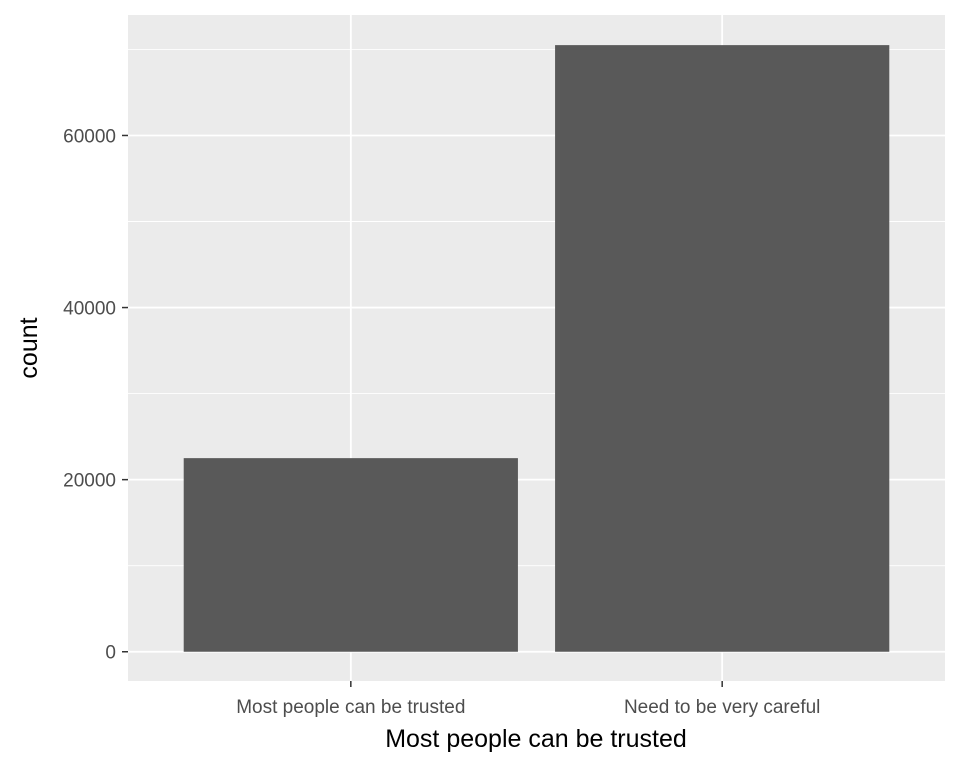 The height and width of the screenshot is (768, 960). Describe the element at coordinates (89, 309) in the screenshot. I see `y-tick-label: 40000` at that location.